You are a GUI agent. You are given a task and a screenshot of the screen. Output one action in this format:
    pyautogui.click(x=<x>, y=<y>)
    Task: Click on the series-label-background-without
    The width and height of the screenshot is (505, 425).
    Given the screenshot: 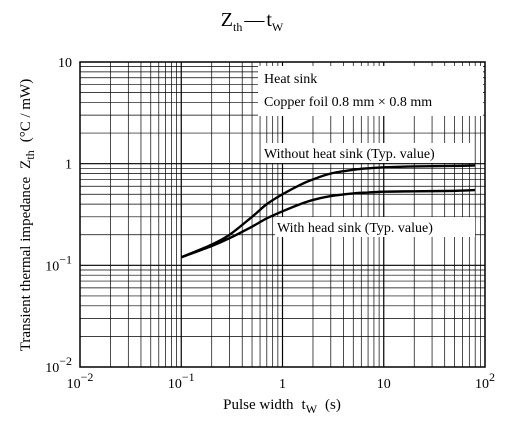 What is the action you would take?
    pyautogui.click(x=368, y=153)
    